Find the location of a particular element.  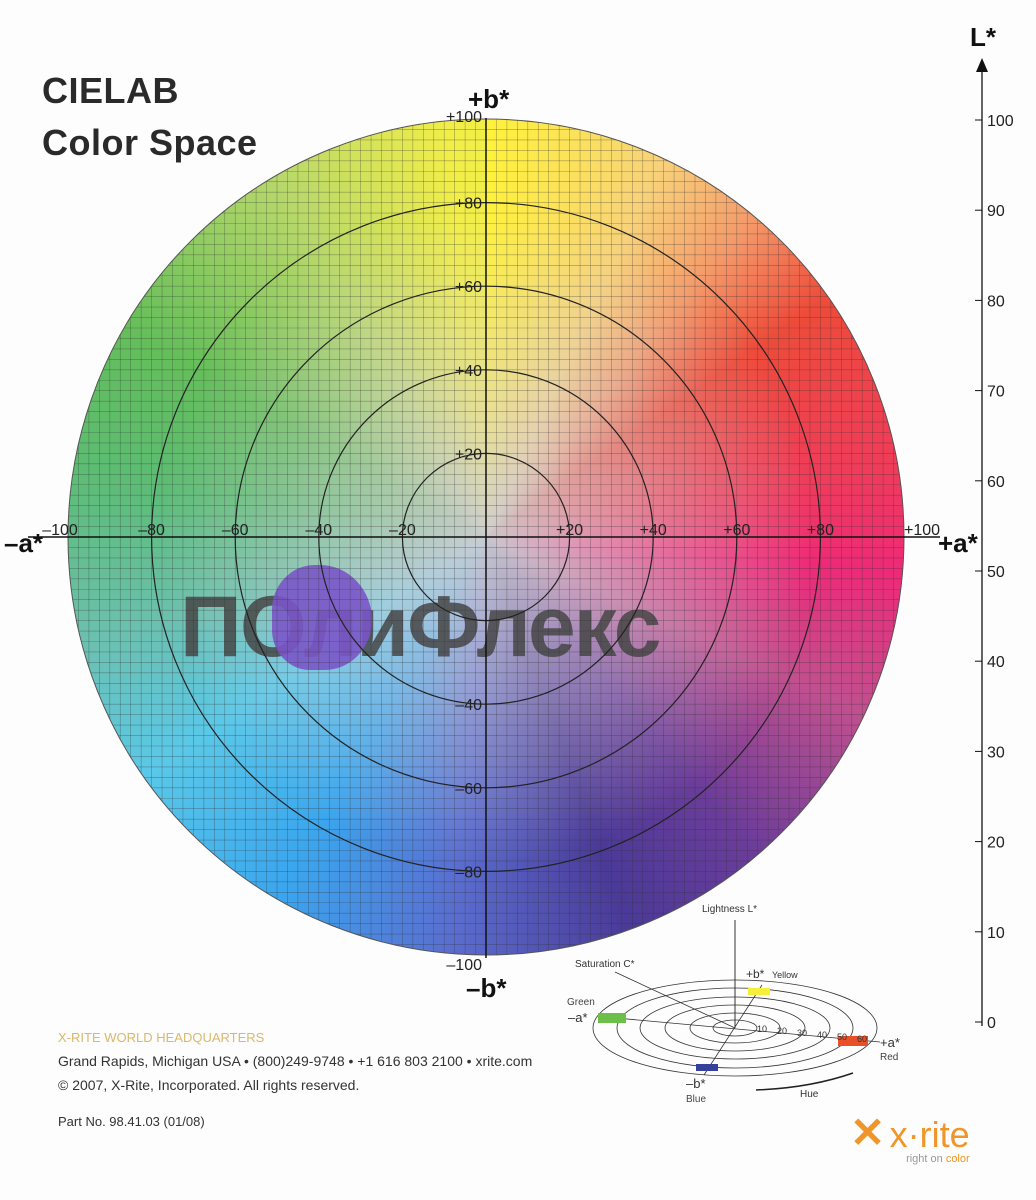

b-tick-label: +20 is located at coordinates (468, 454).